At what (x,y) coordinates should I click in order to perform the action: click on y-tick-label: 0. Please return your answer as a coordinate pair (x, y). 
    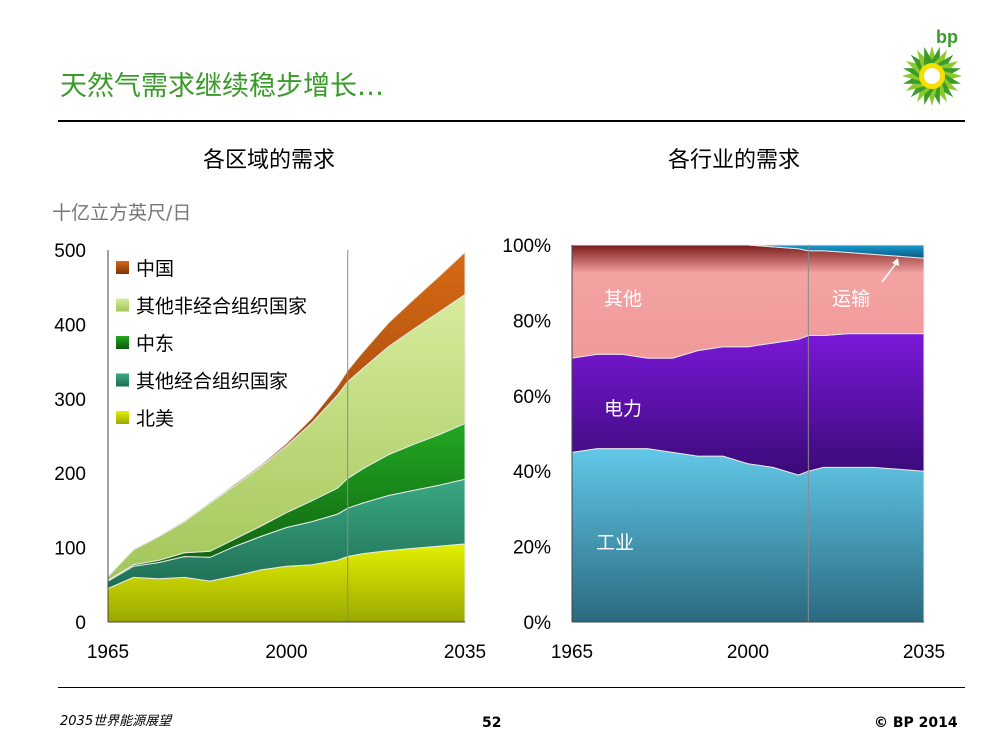
    Looking at the image, I should click on (80, 623).